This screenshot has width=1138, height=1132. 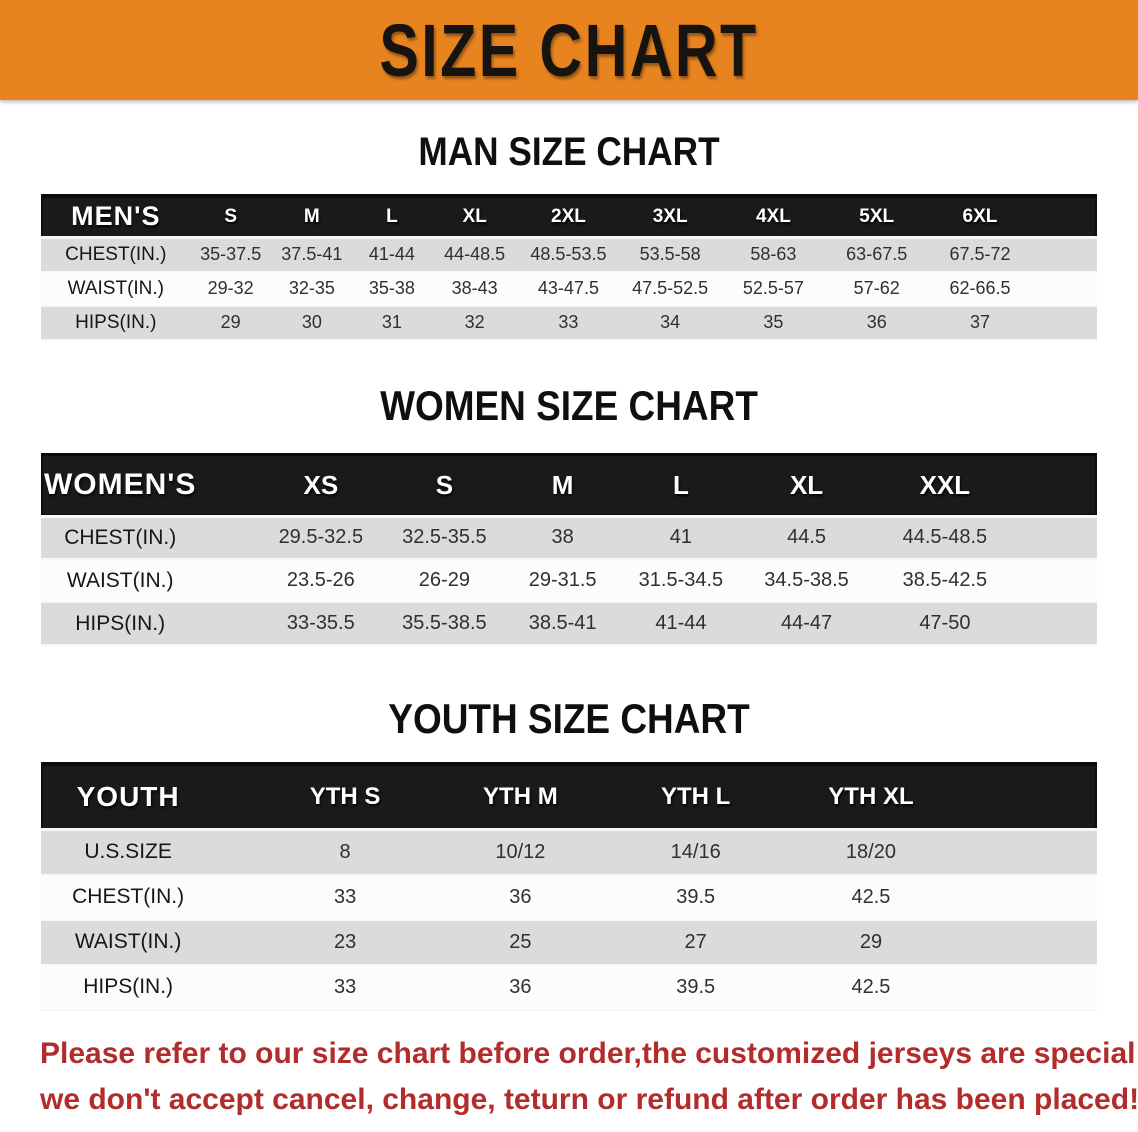 I want to click on size-value: 58-63, so click(x=773, y=254).